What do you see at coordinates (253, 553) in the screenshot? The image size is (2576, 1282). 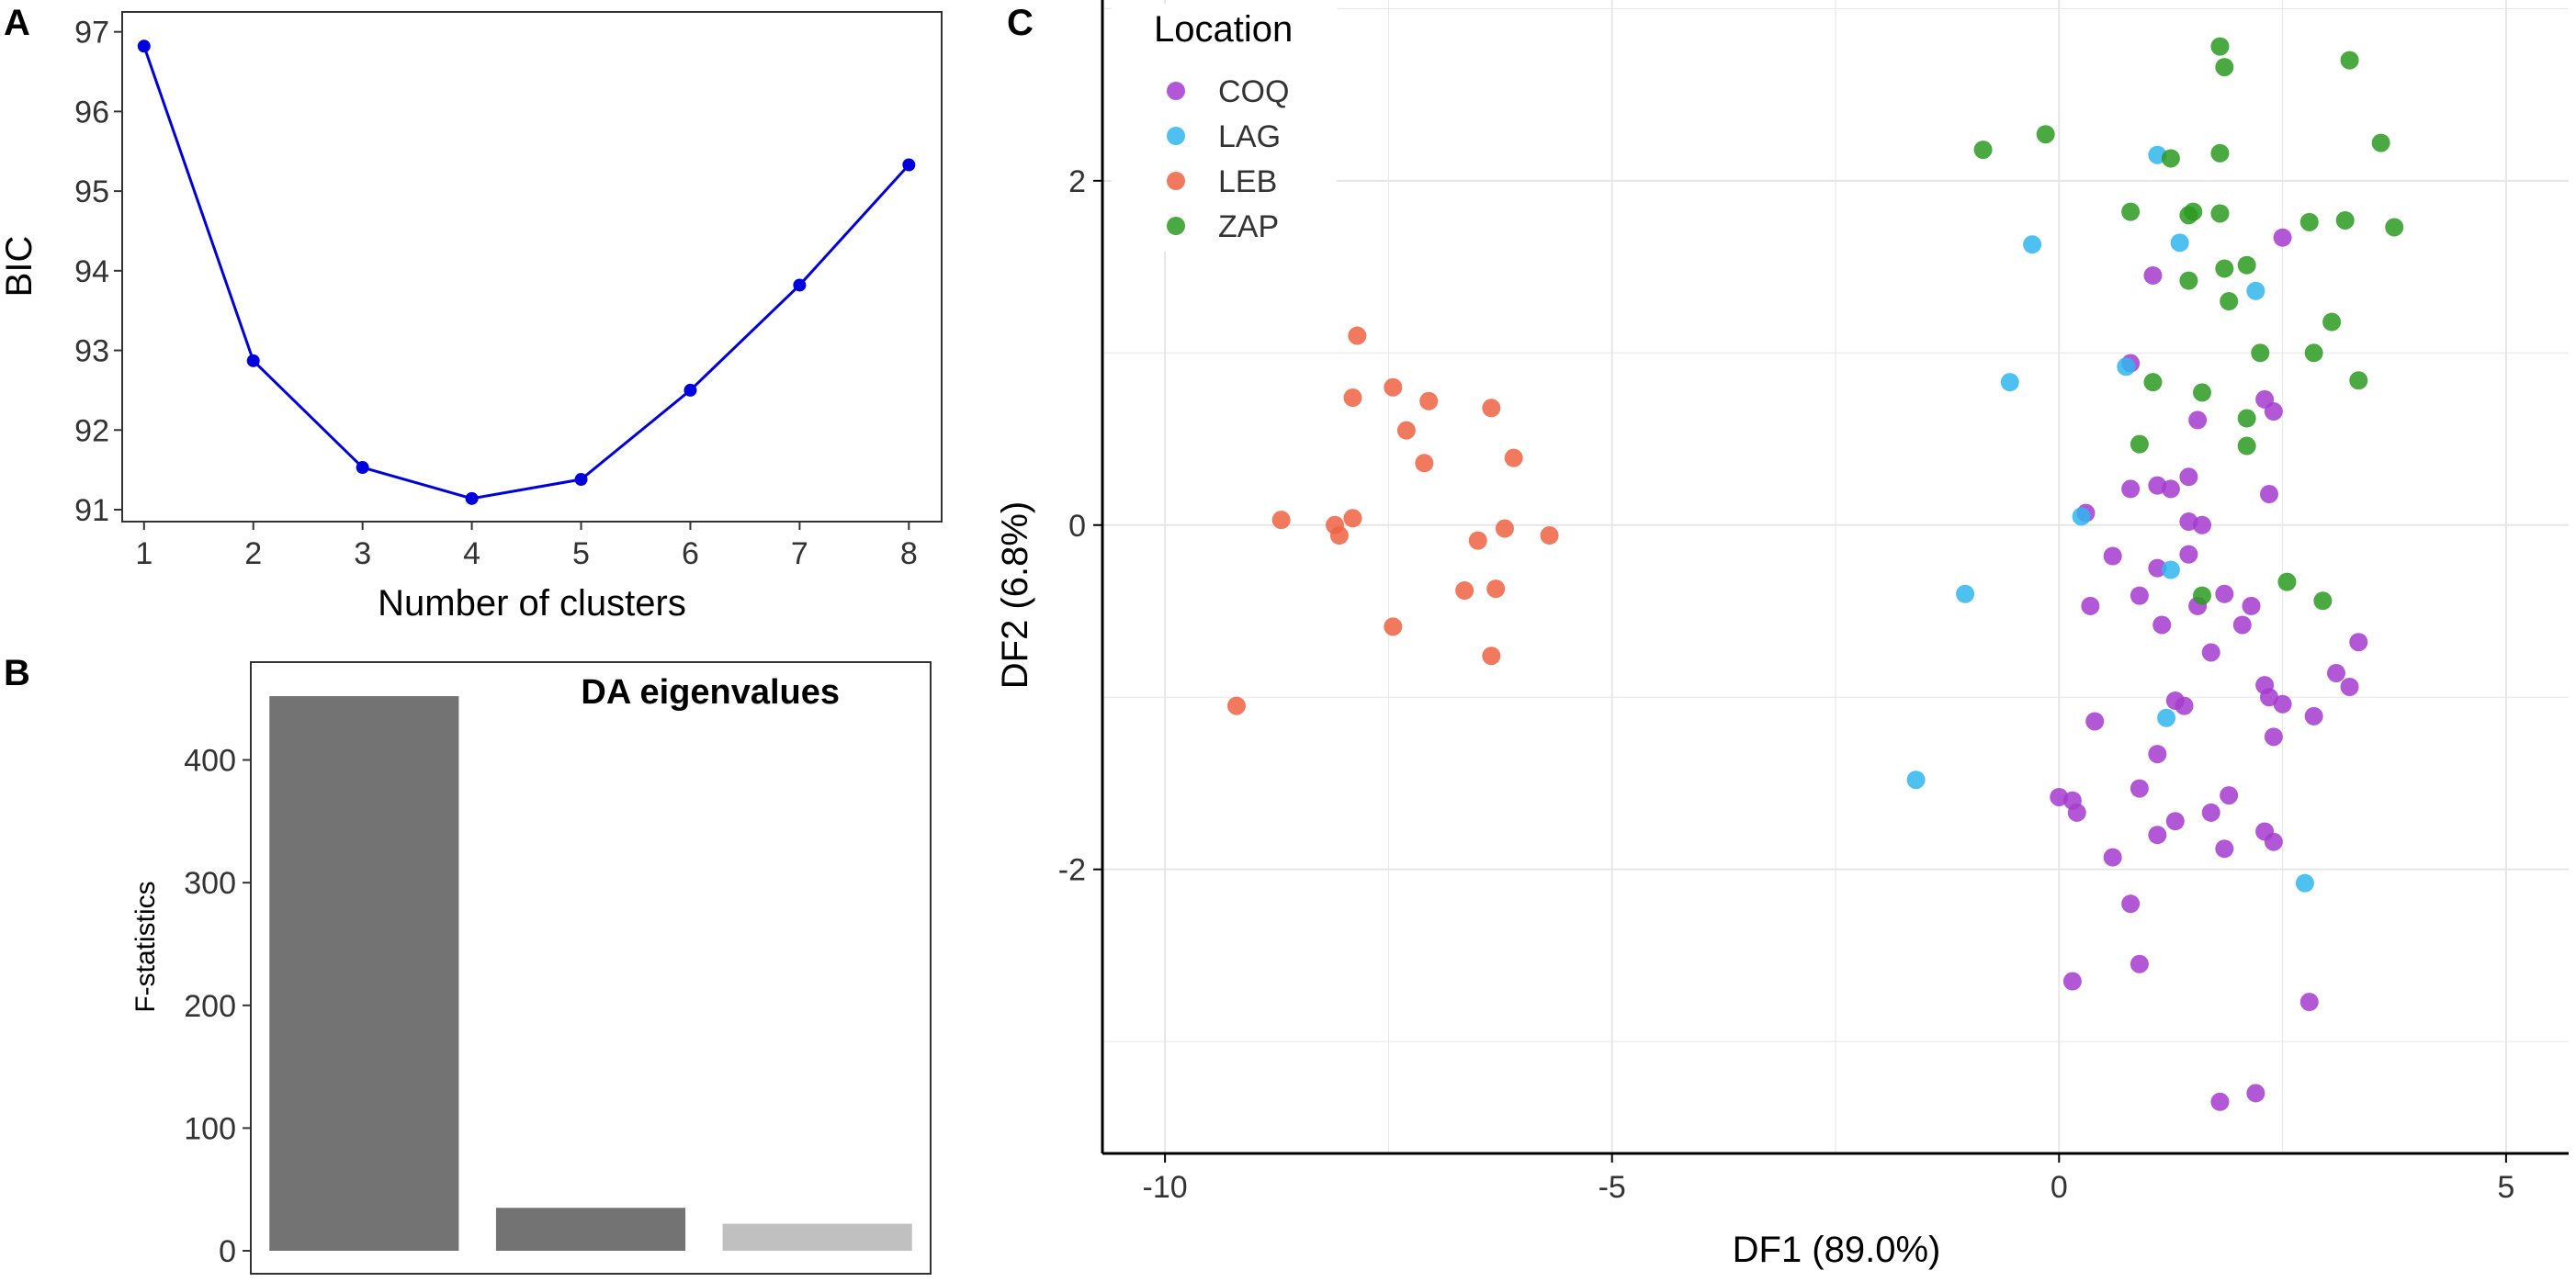 I see `bic-x-tick-label: 2` at bounding box center [253, 553].